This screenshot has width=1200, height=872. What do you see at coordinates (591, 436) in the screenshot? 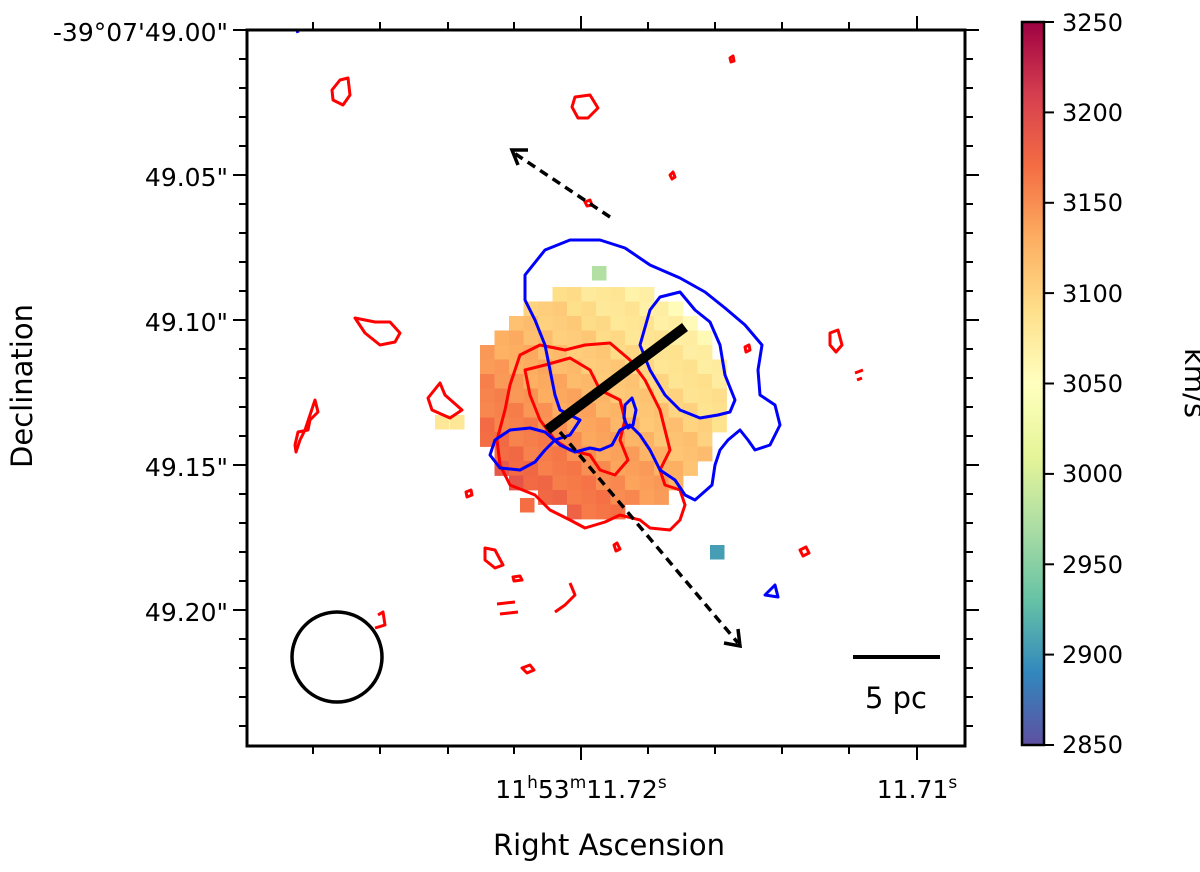
I see `red-contour-main` at bounding box center [591, 436].